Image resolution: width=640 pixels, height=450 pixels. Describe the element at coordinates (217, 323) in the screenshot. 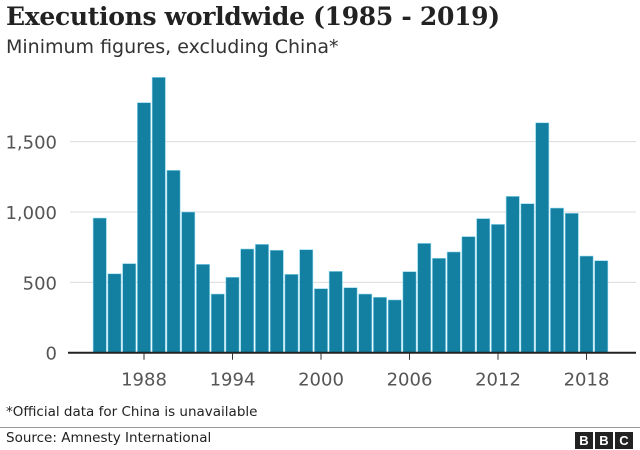

I see `bar-1993` at that location.